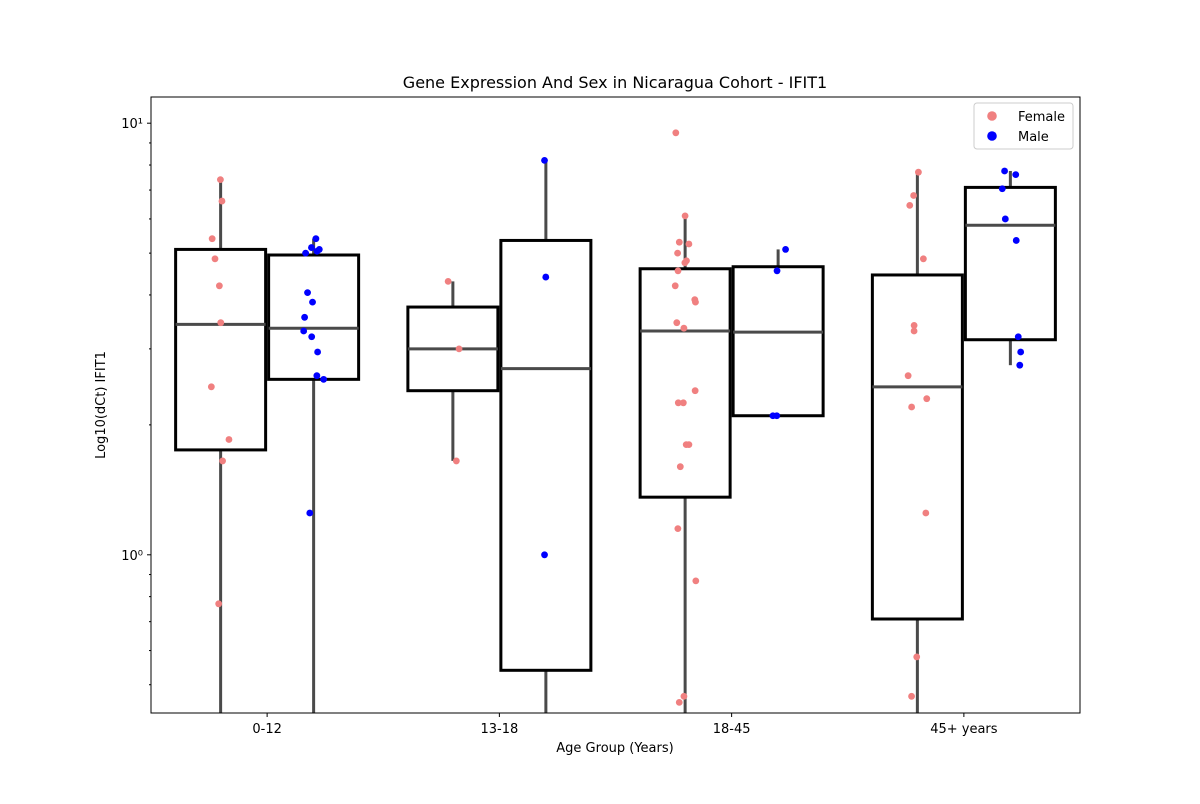 This screenshot has height=804, width=1200. Describe the element at coordinates (132, 556) in the screenshot. I see `y-tick-label: 10⁰` at that location.